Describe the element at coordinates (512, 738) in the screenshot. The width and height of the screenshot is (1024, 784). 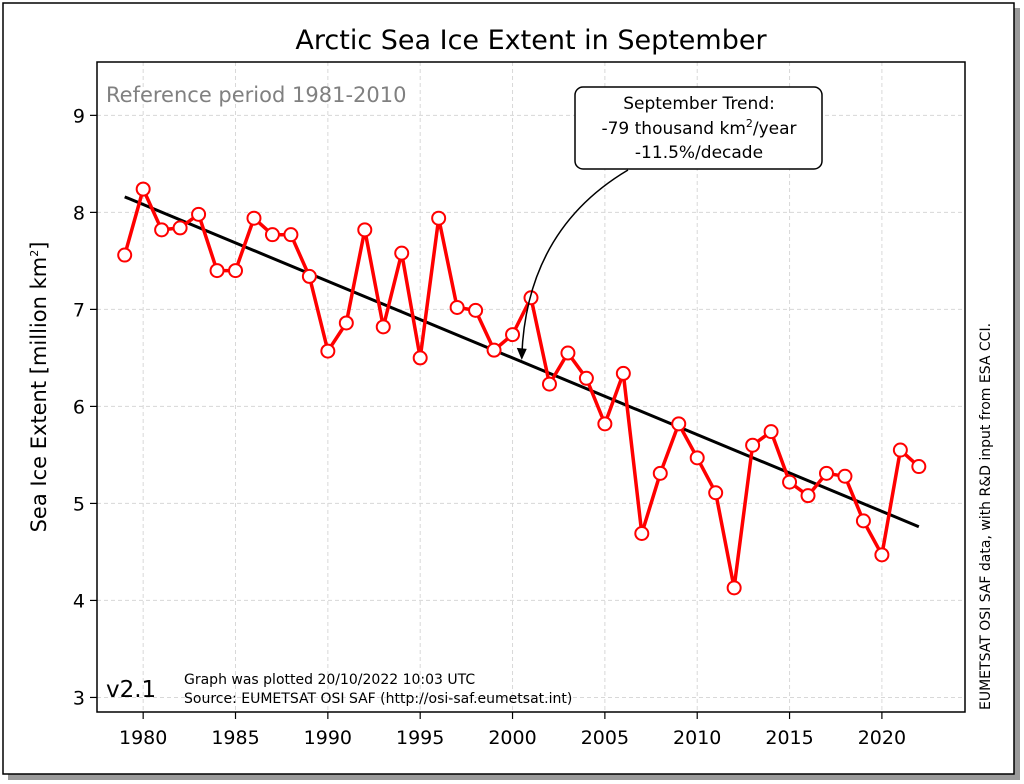
I see `x-tick-label: 2000` at that location.